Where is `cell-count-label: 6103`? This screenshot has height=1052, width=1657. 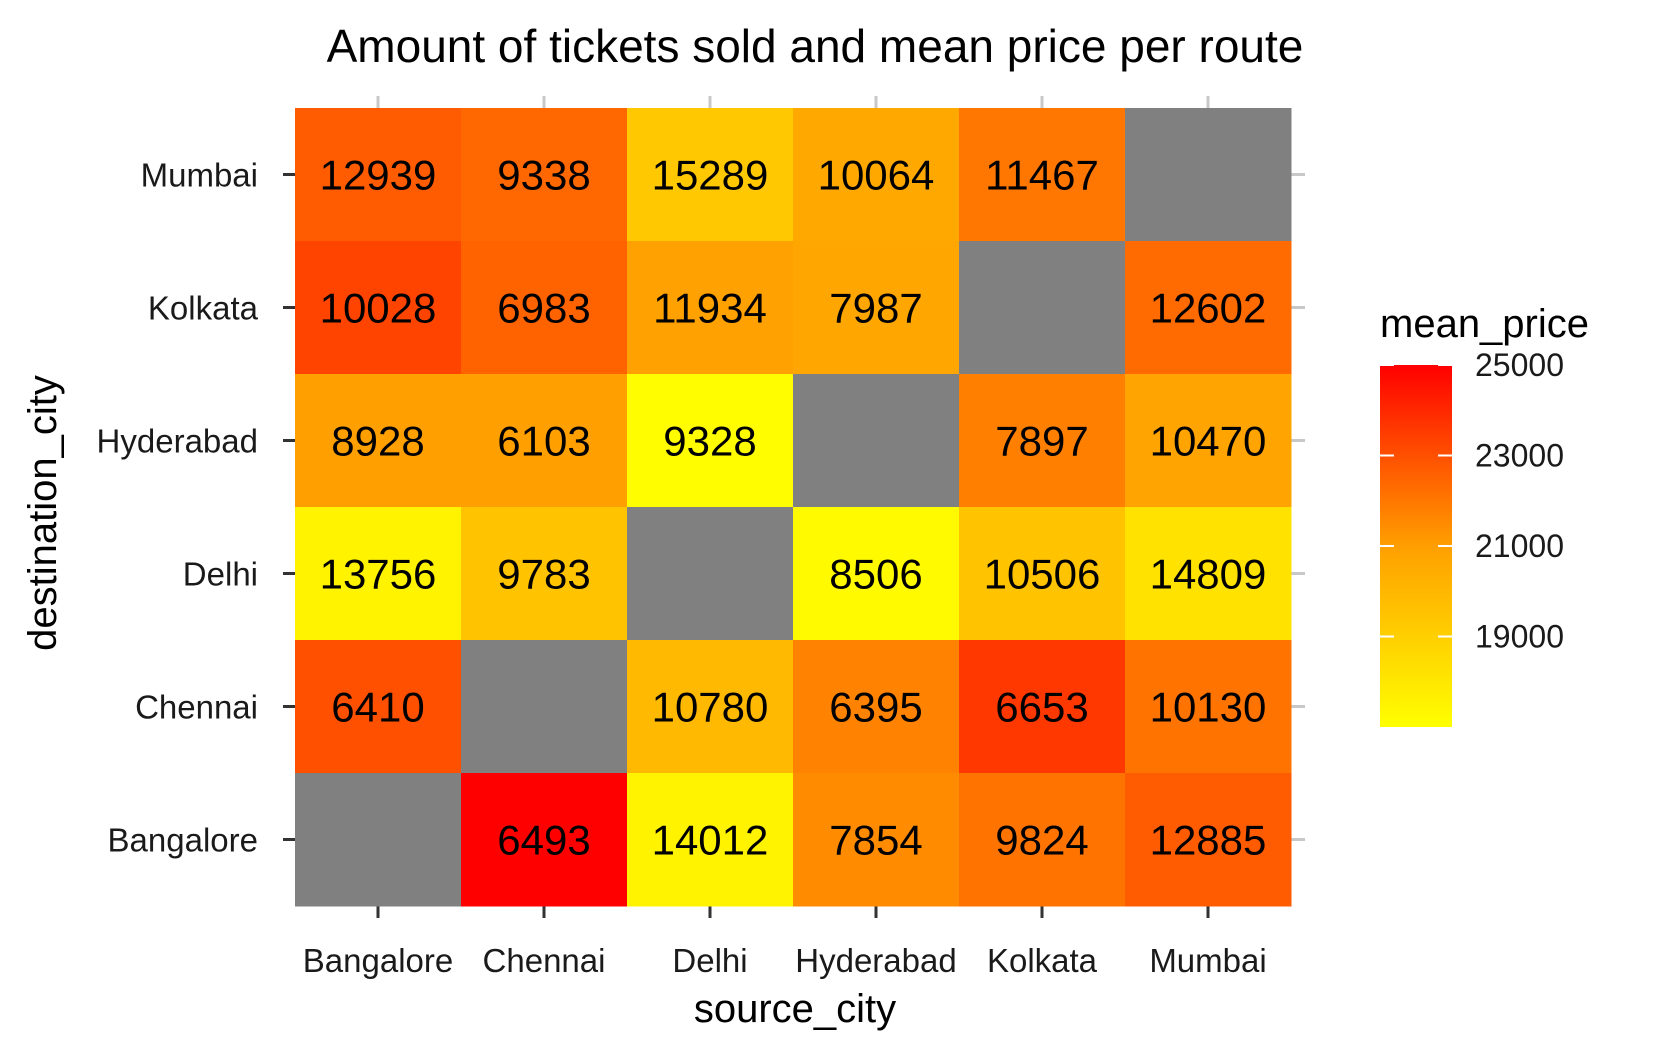
cell-count-label: 6103 is located at coordinates (543, 441).